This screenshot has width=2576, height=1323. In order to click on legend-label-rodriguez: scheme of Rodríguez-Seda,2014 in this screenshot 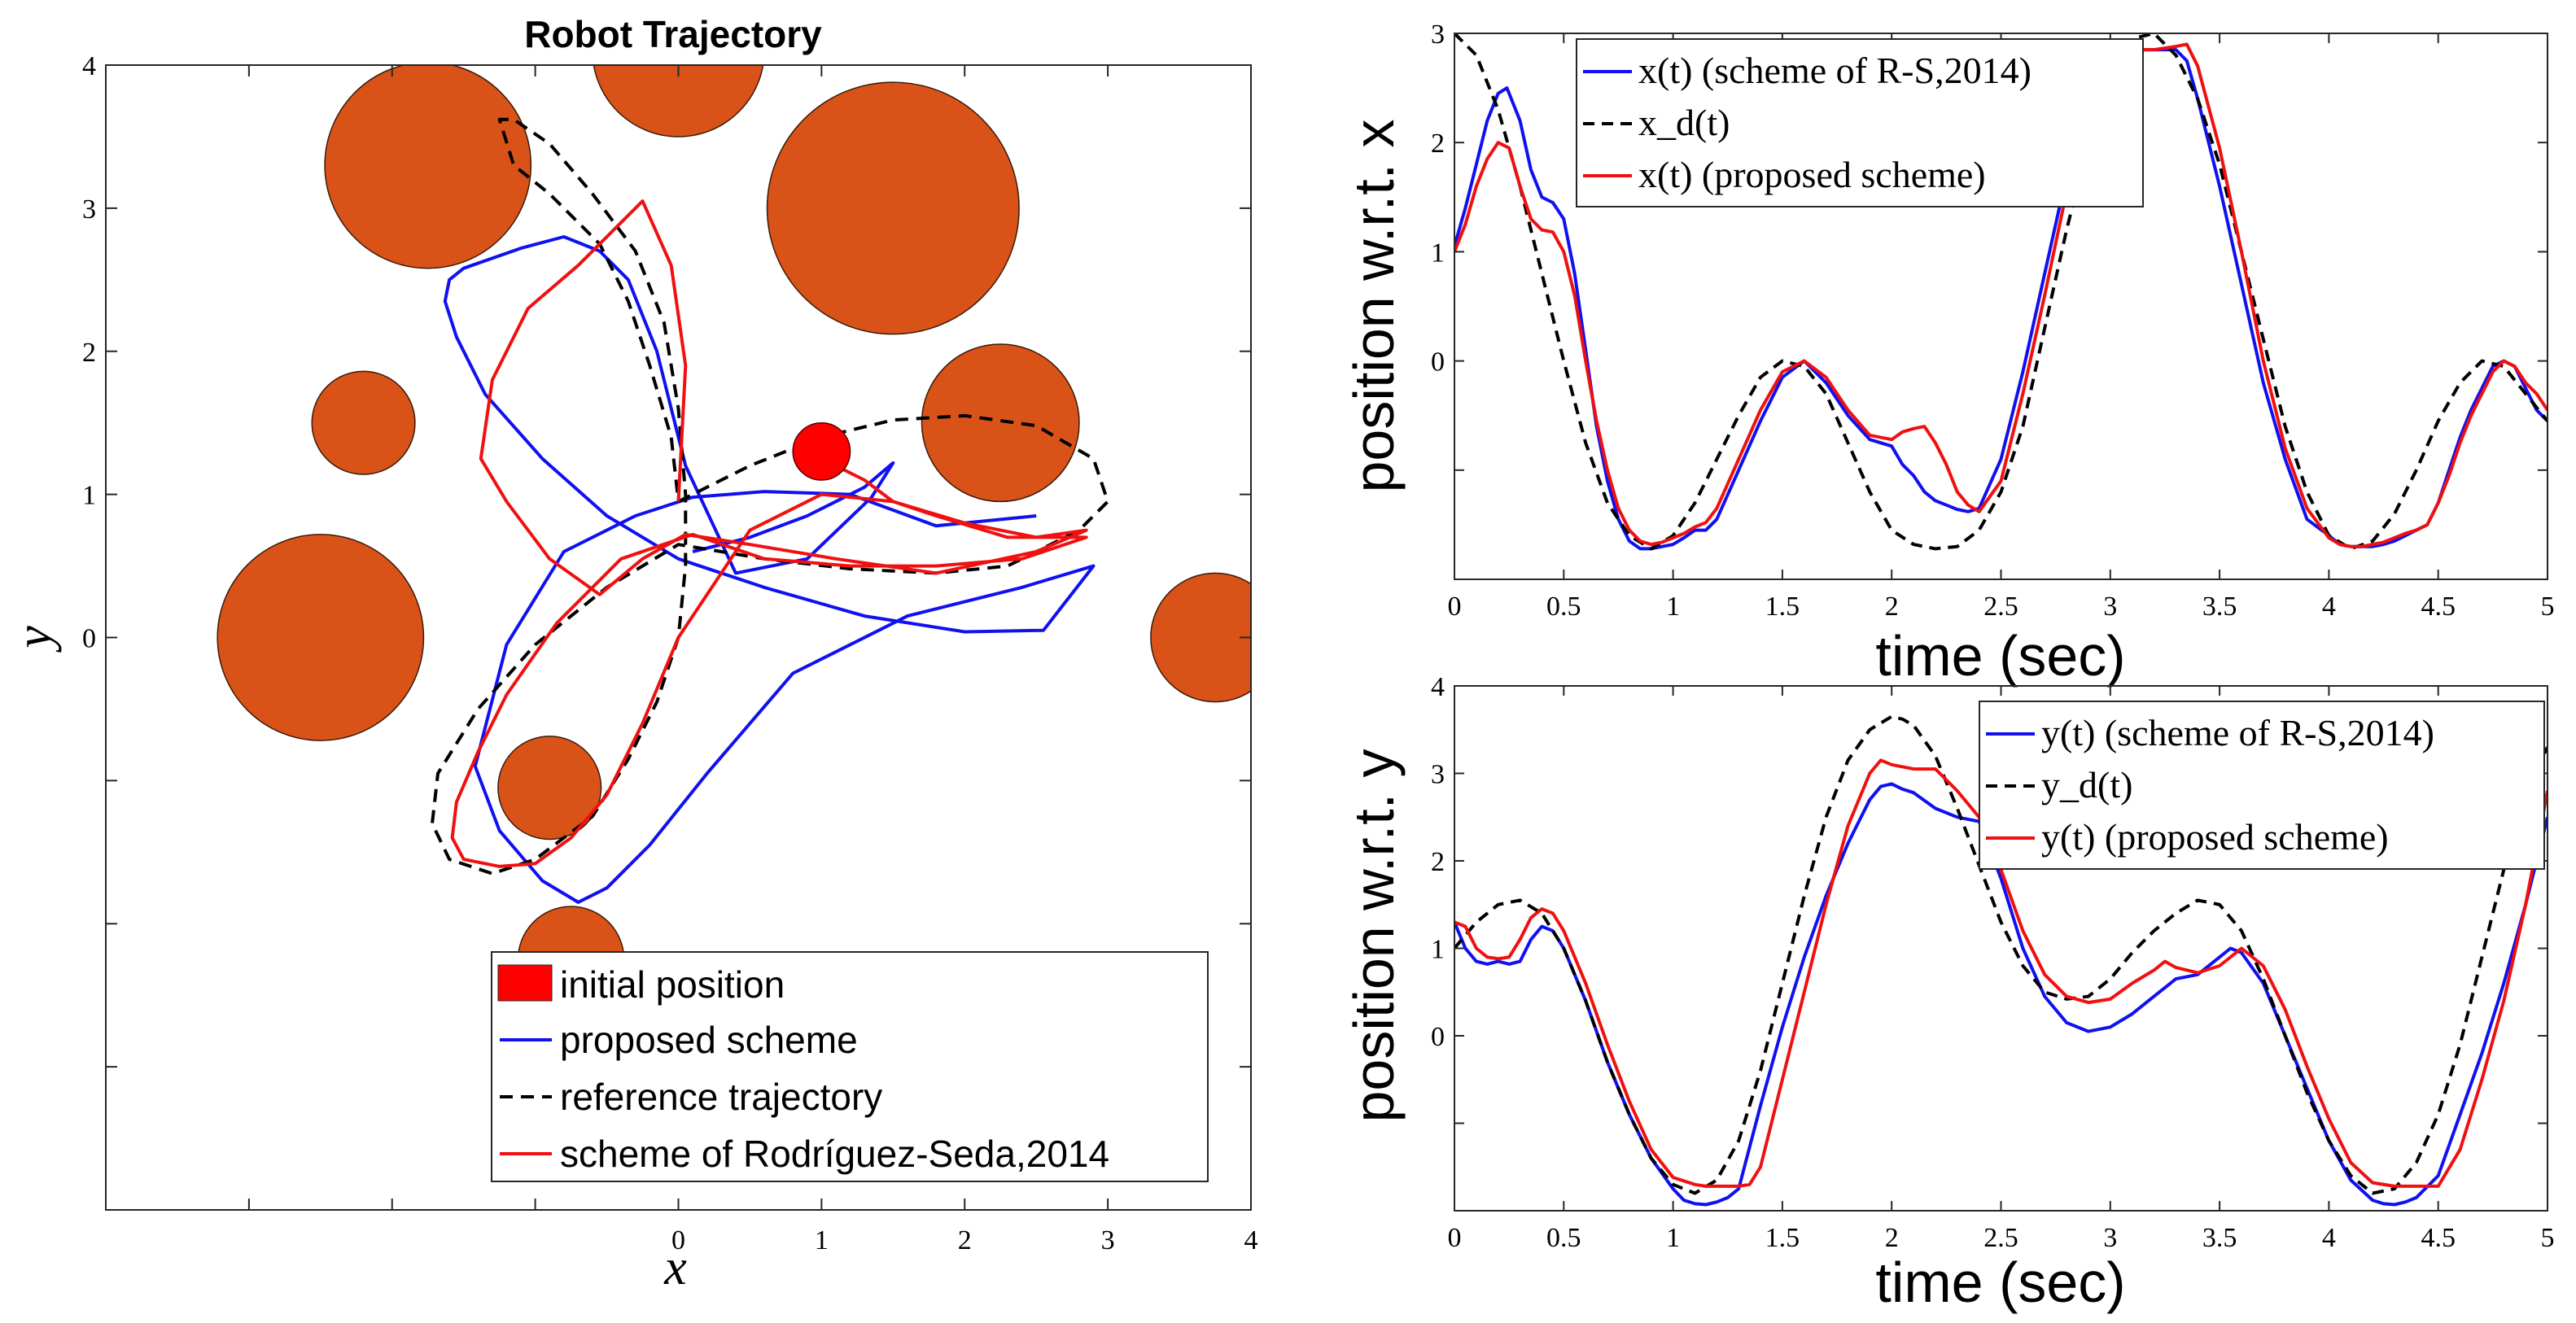, I will do `click(835, 1154)`.